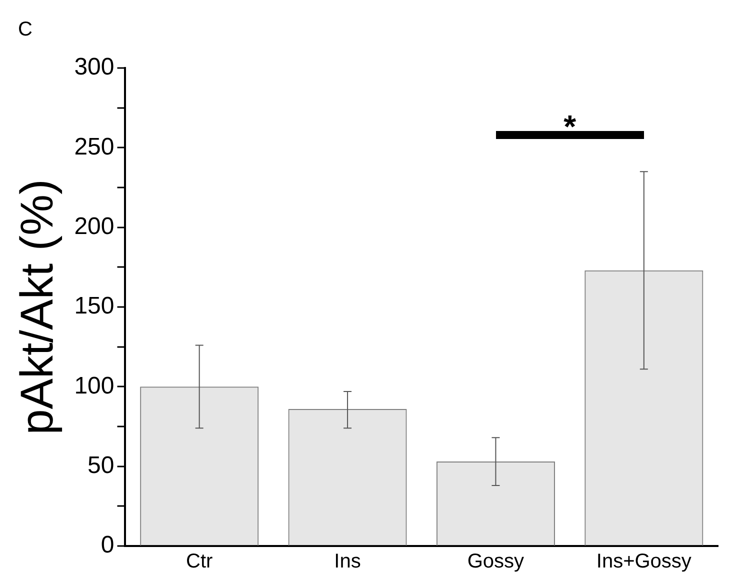 The image size is (736, 587). I want to click on y-tick-label: 100, so click(94, 386).